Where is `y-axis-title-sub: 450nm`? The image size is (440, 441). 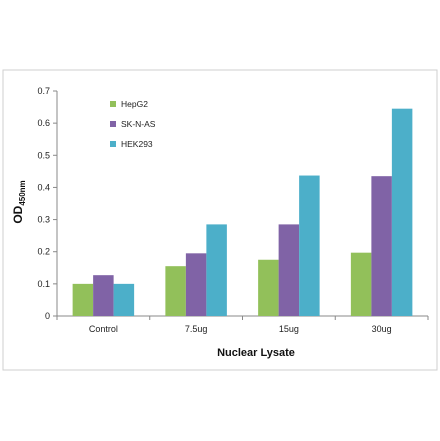 y-axis-title-sub: 450nm is located at coordinates (22, 192).